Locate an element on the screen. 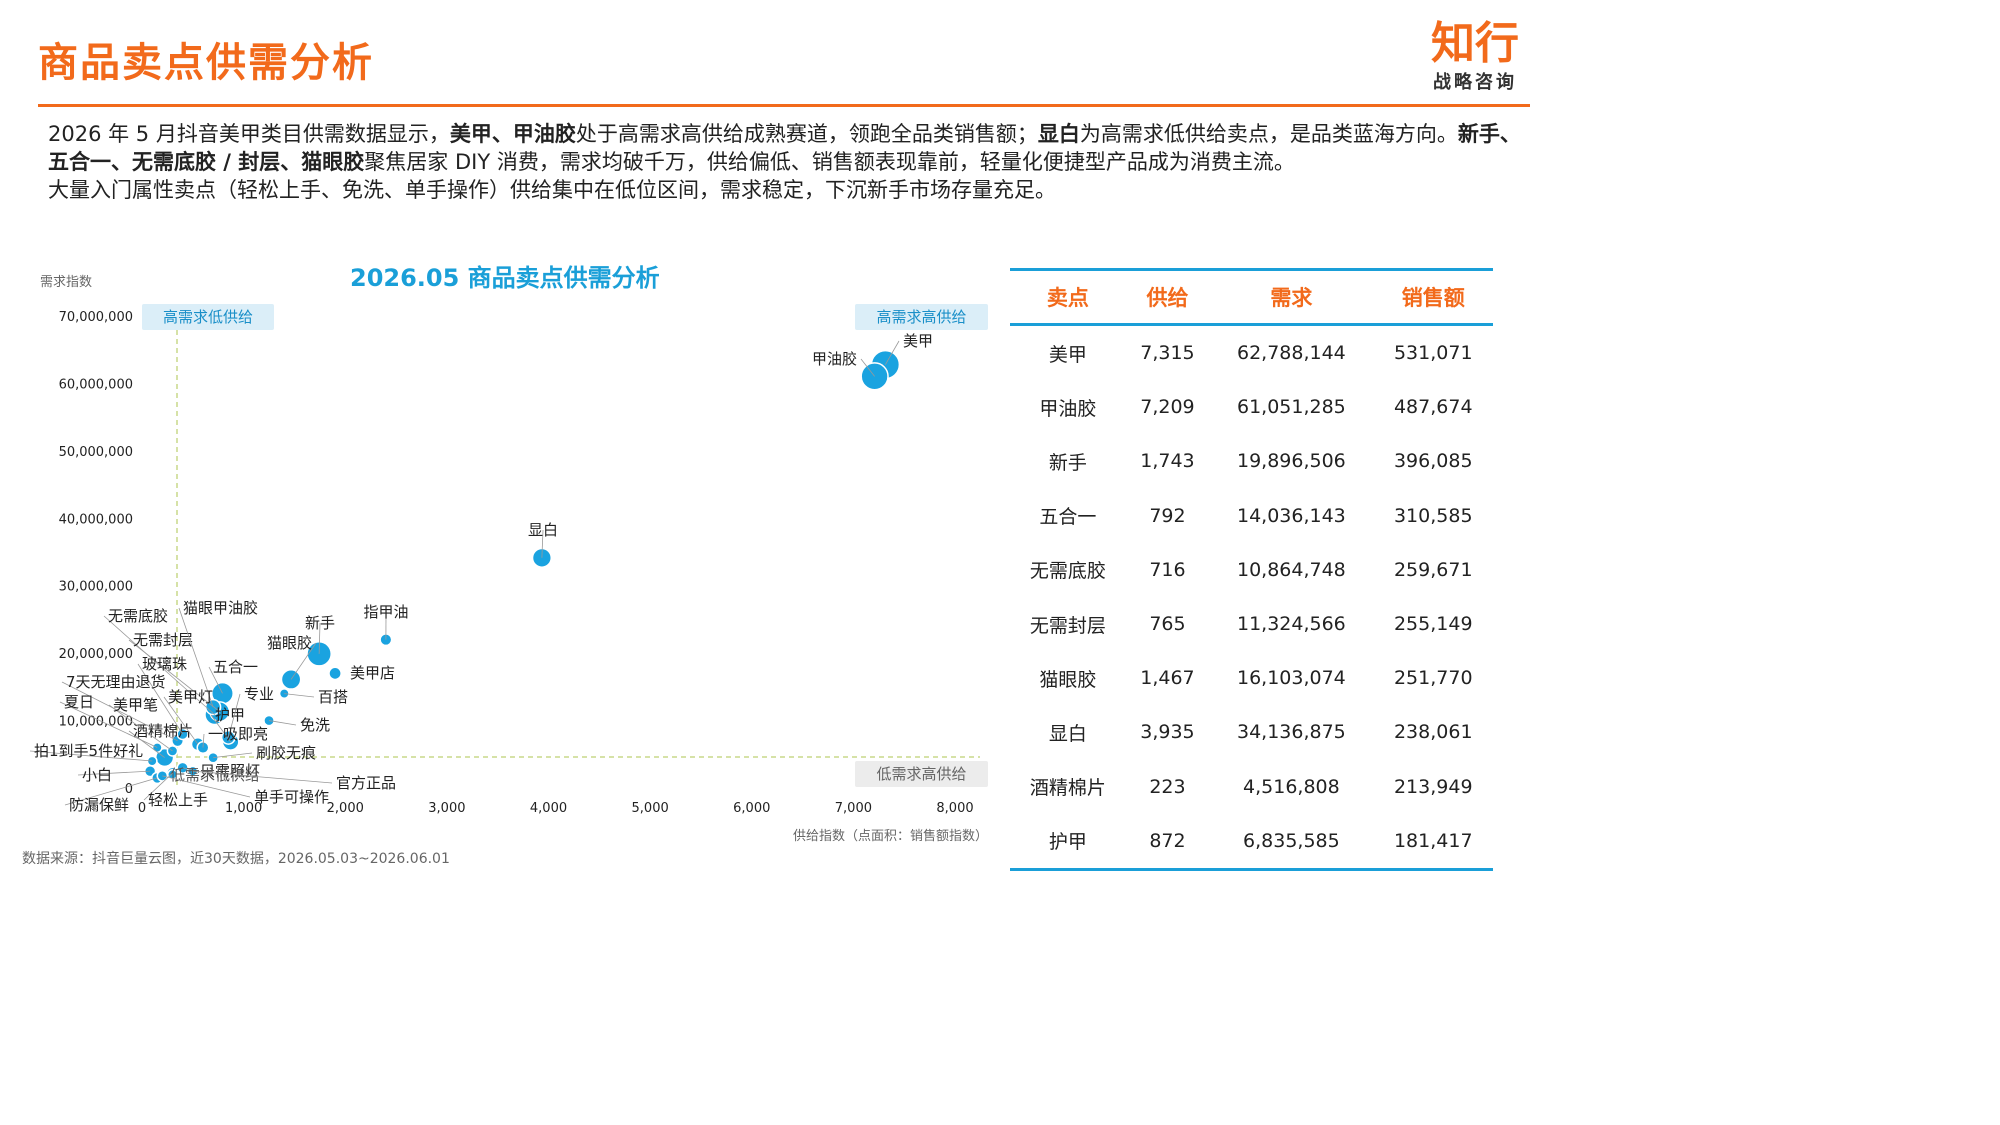 Image resolution: width=2000 pixels, height=1125 pixels. bubble-label: 官方正品 is located at coordinates (366, 783).